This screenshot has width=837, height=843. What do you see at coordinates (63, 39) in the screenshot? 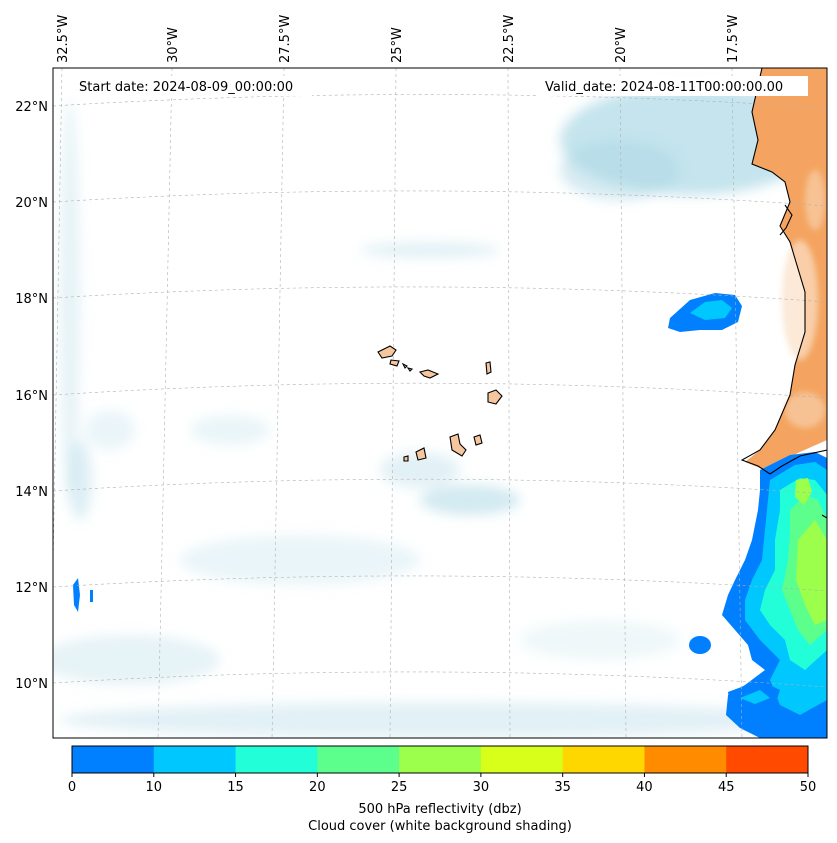
I see `lon-label-0: 32.5°W` at bounding box center [63, 39].